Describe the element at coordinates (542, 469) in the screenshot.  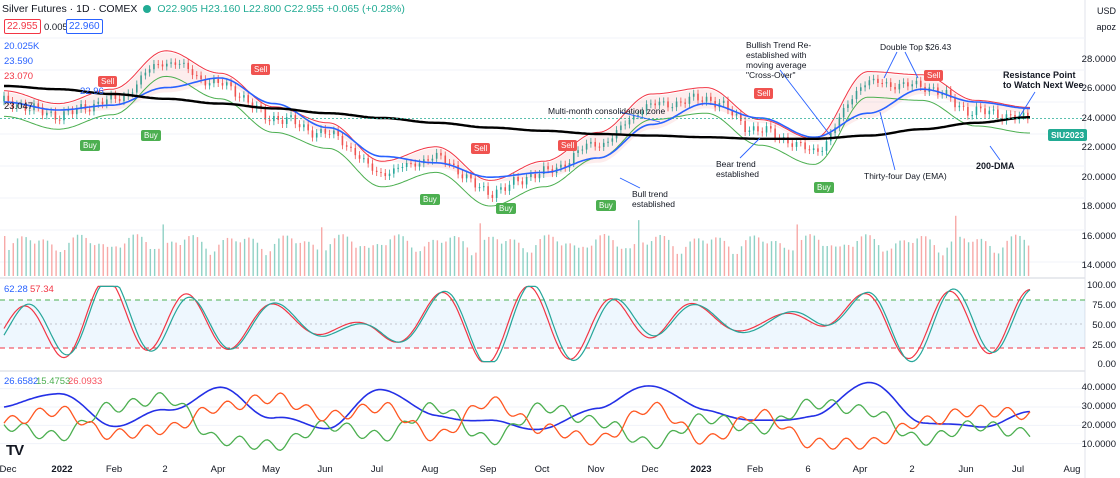
I see `x-tick: Oct` at that location.